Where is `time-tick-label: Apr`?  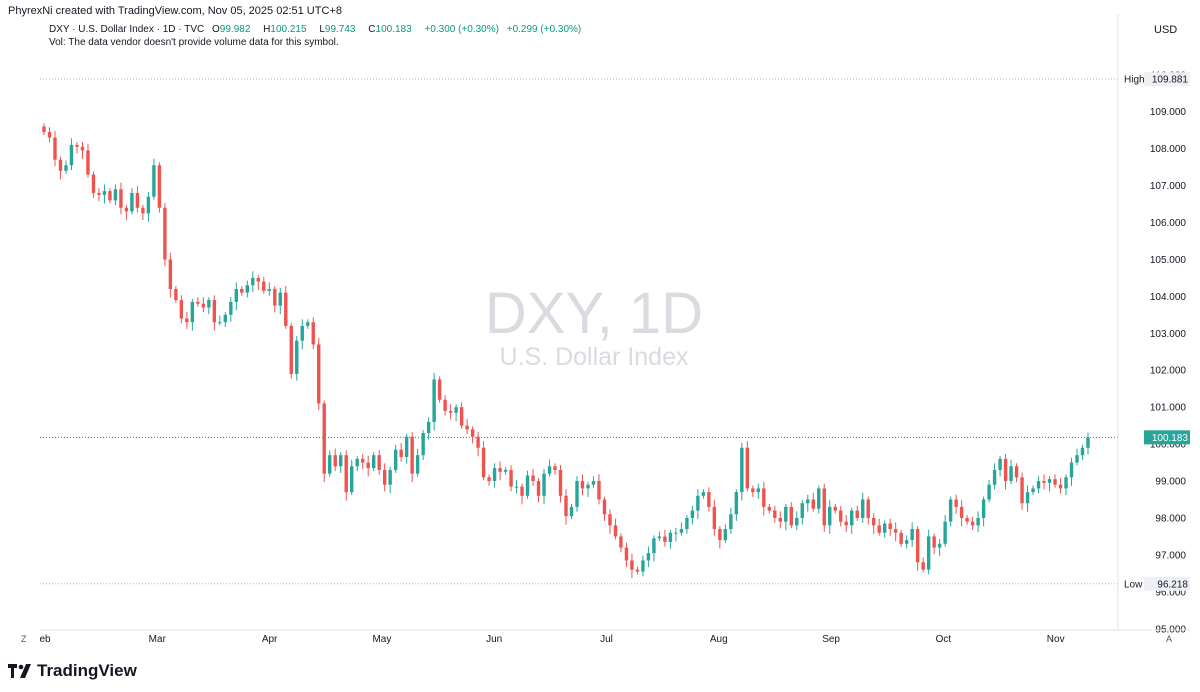 time-tick-label: Apr is located at coordinates (270, 639).